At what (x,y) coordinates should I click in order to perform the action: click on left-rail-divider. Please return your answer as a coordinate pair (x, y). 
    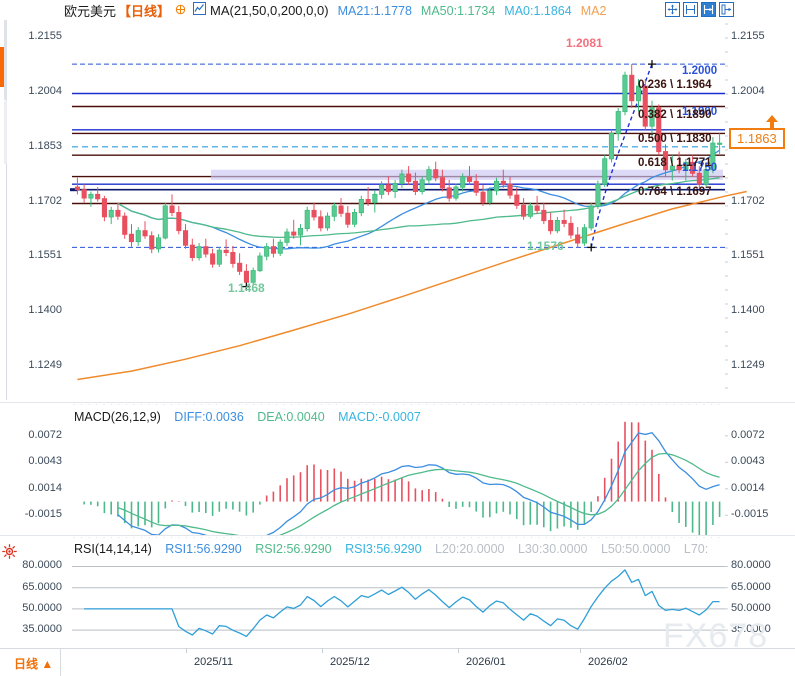
    Looking at the image, I should click on (6, 205).